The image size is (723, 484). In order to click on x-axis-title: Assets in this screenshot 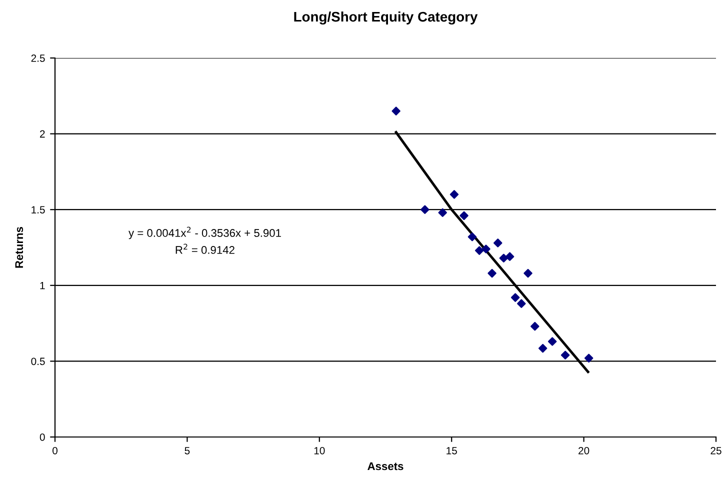, I will do `click(386, 466)`.